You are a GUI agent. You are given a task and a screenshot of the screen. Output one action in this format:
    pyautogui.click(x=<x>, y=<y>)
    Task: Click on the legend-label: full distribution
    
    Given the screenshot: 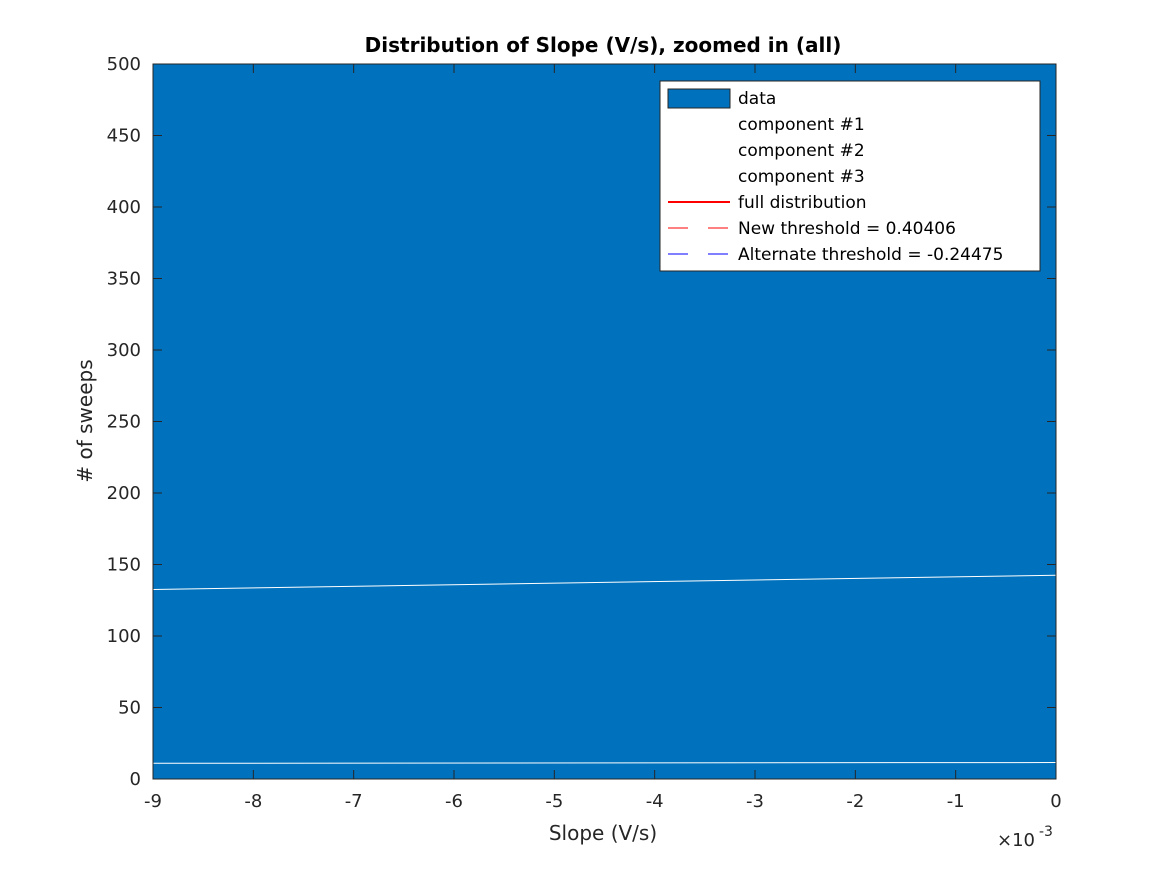 What is the action you would take?
    pyautogui.click(x=802, y=203)
    